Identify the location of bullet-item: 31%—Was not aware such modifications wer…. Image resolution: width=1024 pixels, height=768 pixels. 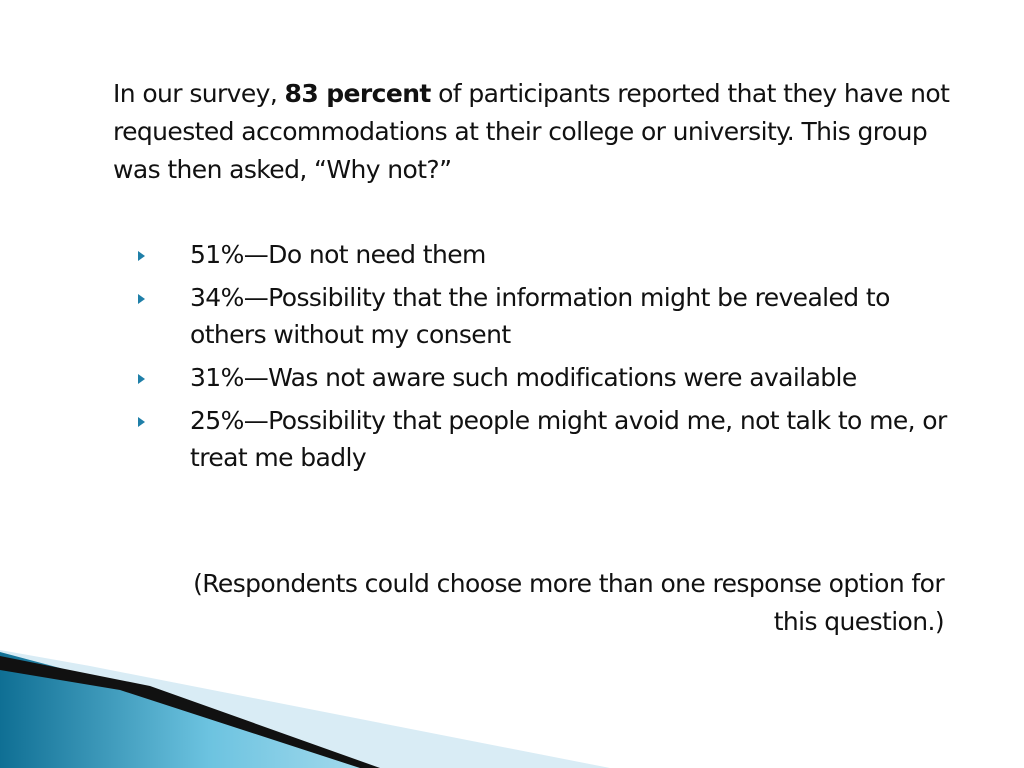
(548, 377).